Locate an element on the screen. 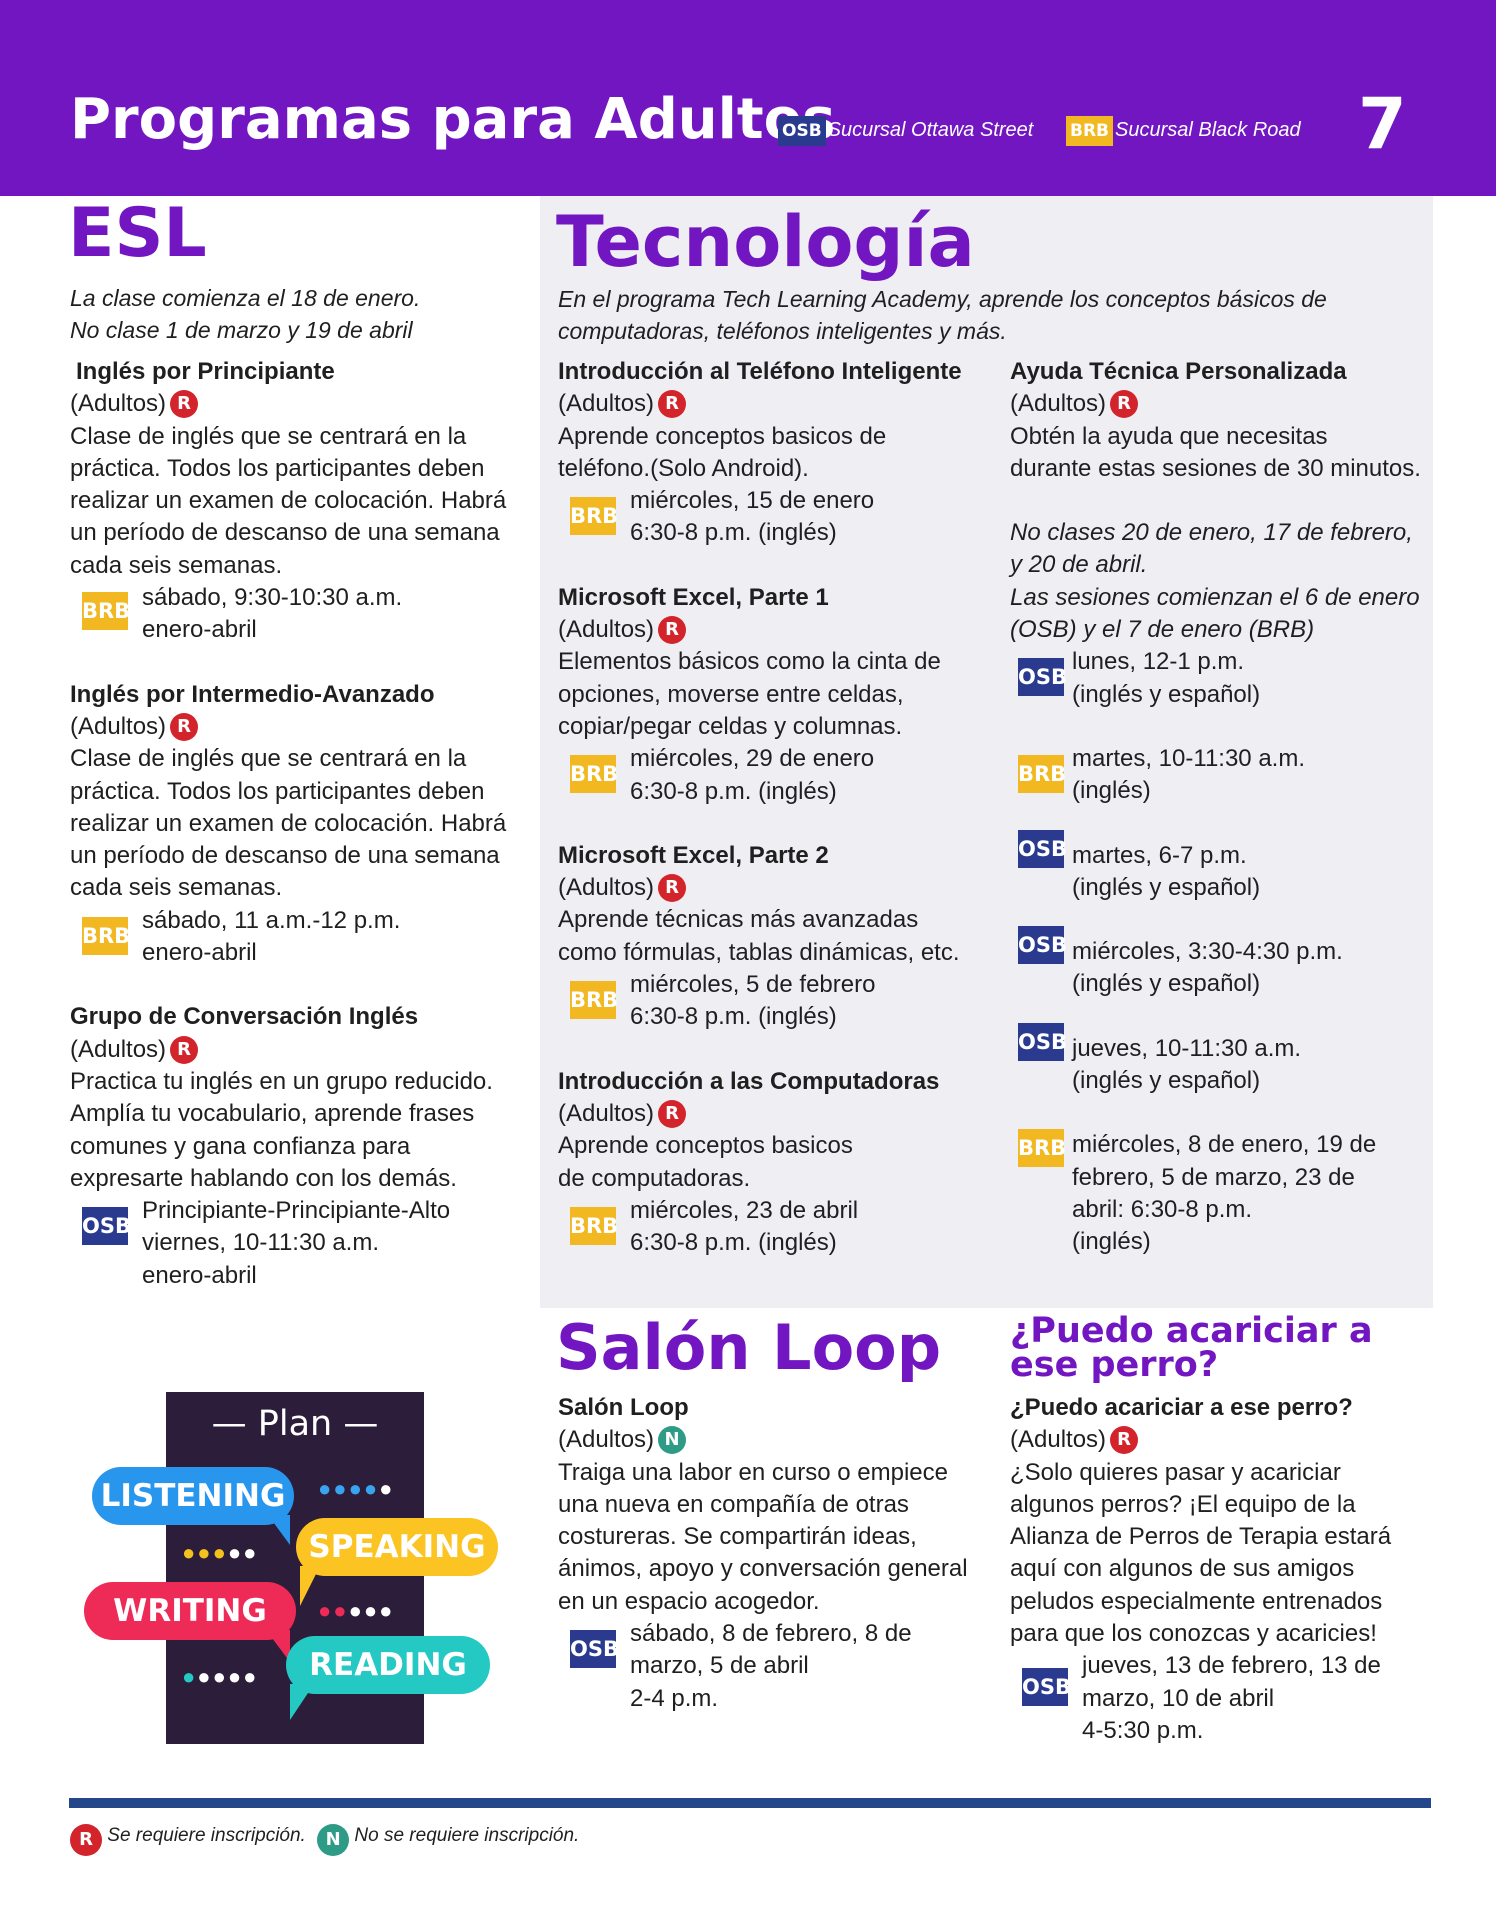 The image size is (1496, 1920). program-desc: práctica. Todos los participantes deben is located at coordinates (277, 468).